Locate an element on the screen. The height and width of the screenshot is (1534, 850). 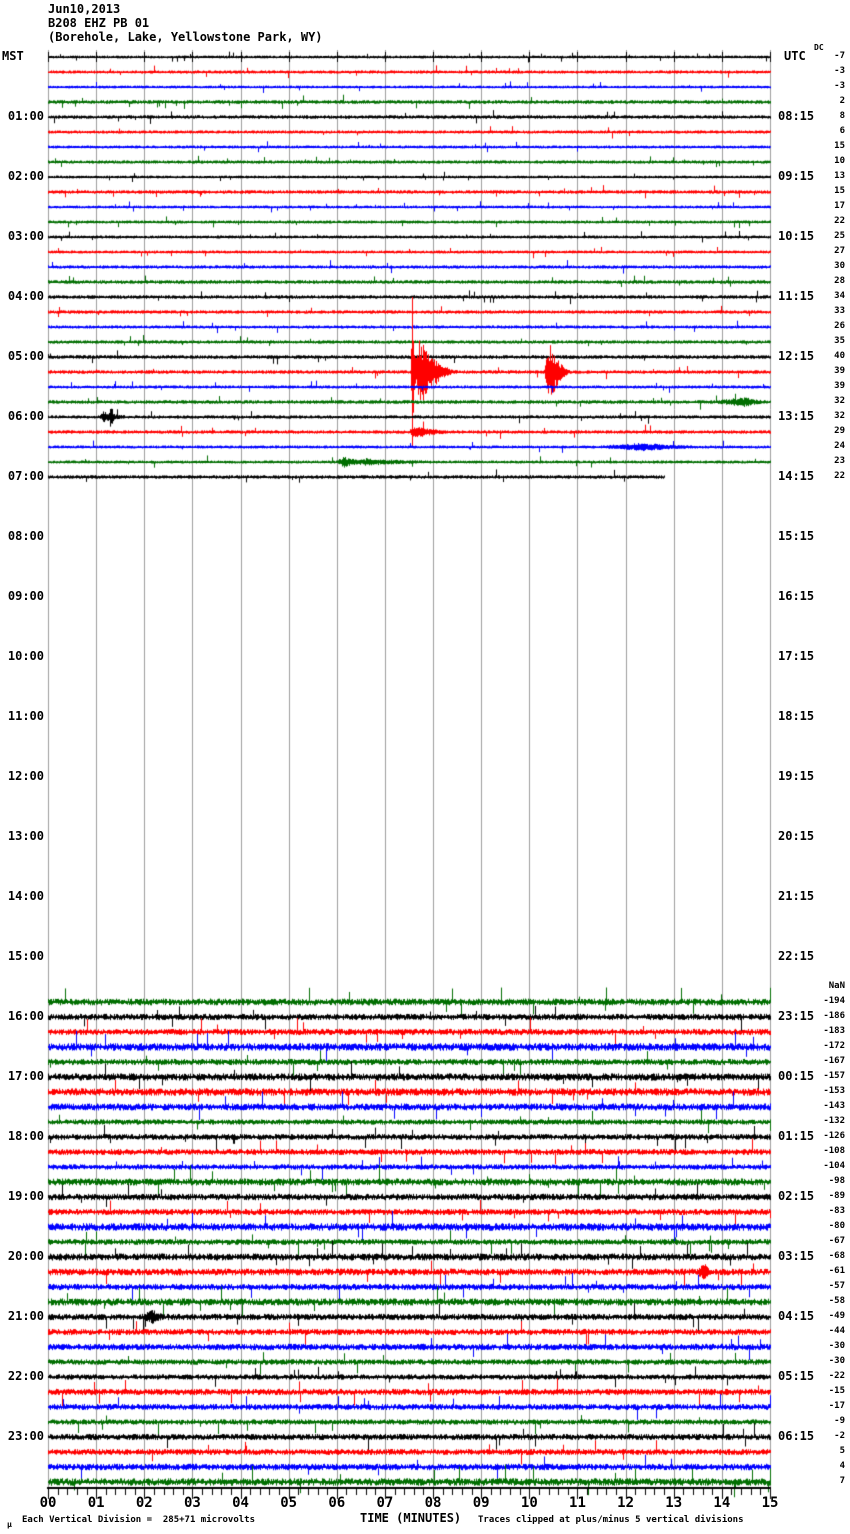
mst-hour-label: 11:00 is located at coordinates (25, 716).